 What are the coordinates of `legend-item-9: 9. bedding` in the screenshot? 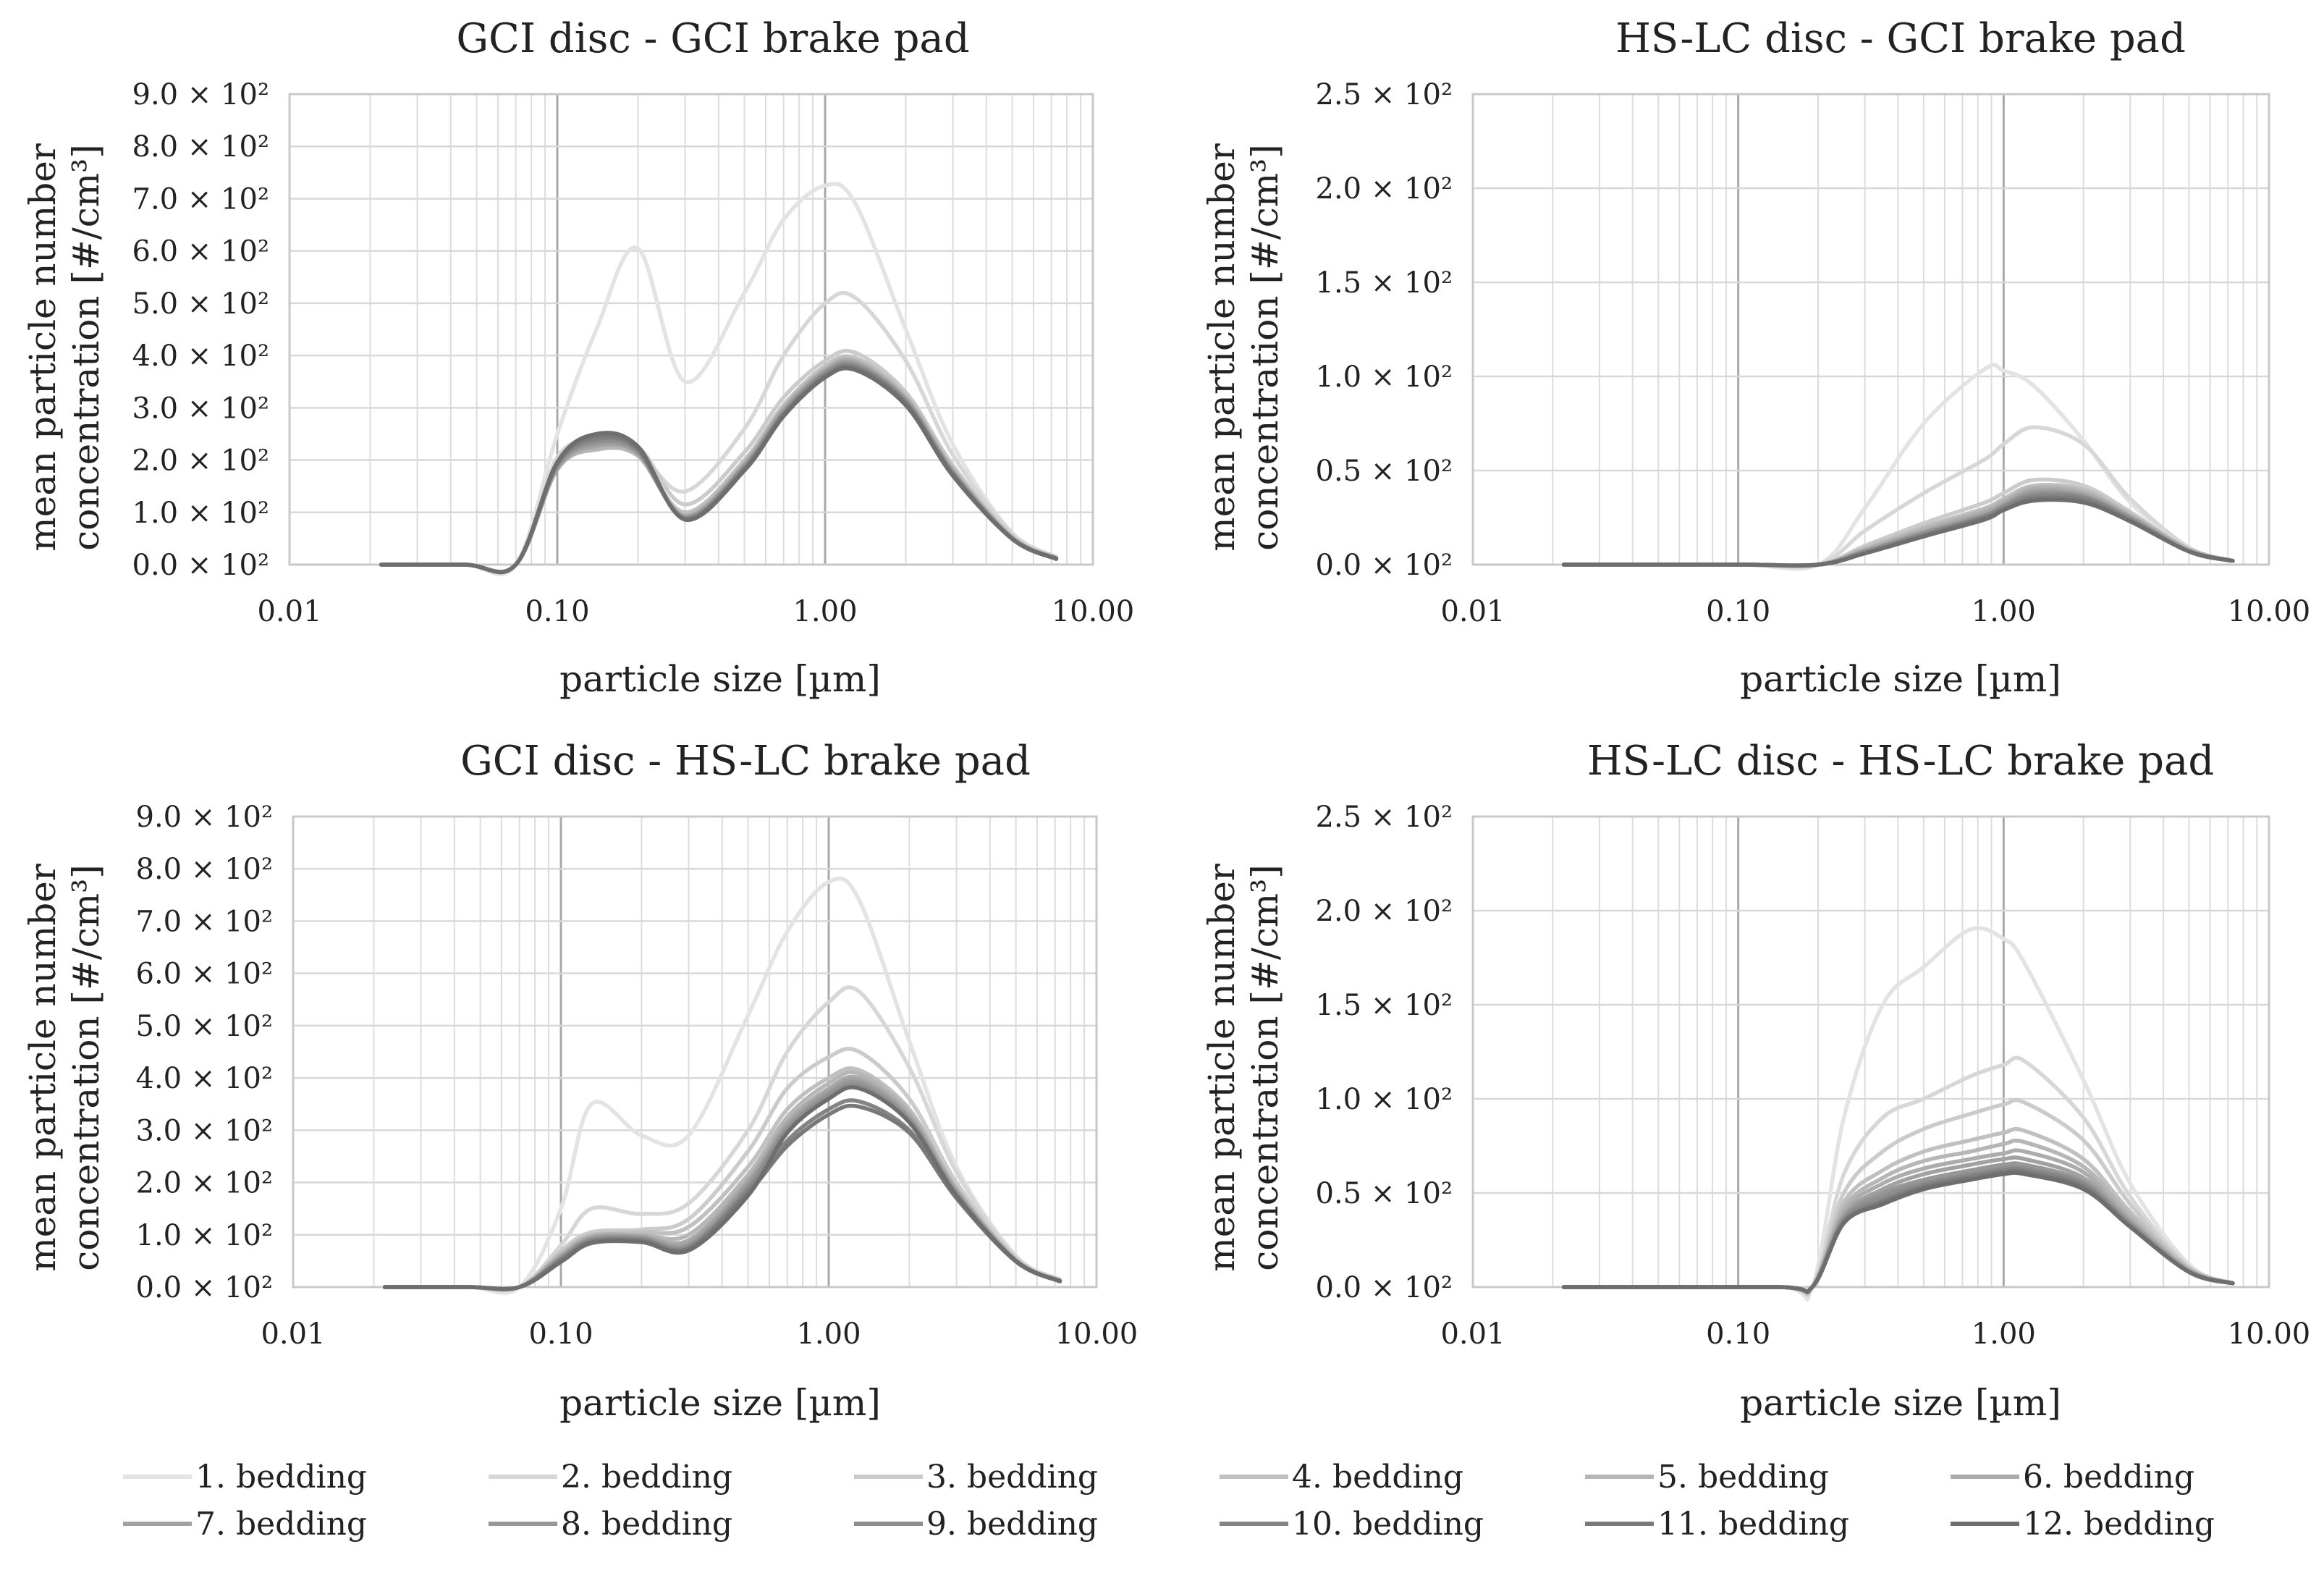 It's located at (976, 1524).